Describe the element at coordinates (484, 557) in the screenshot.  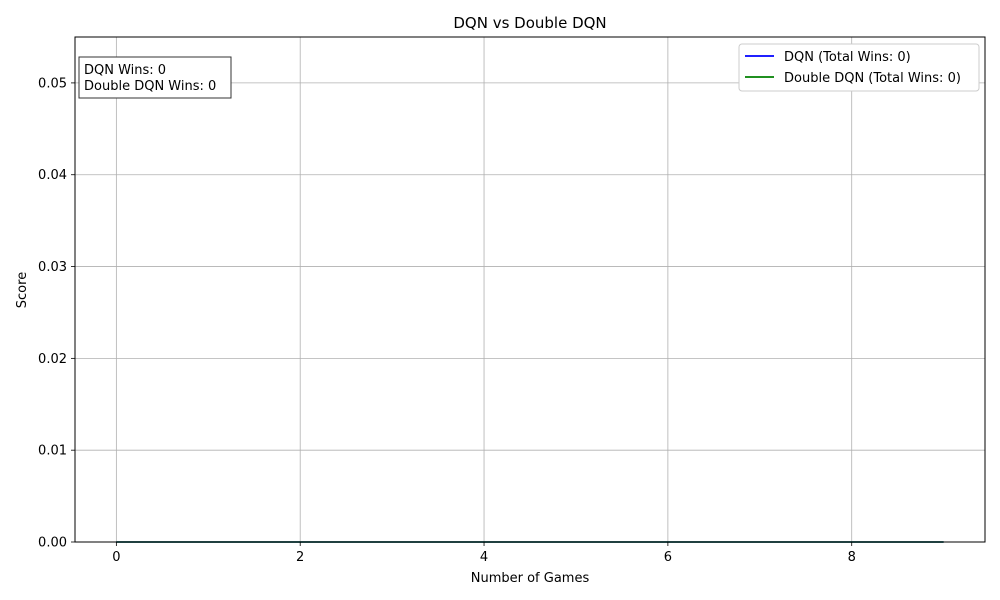
I see `x-tick-label: 4` at that location.